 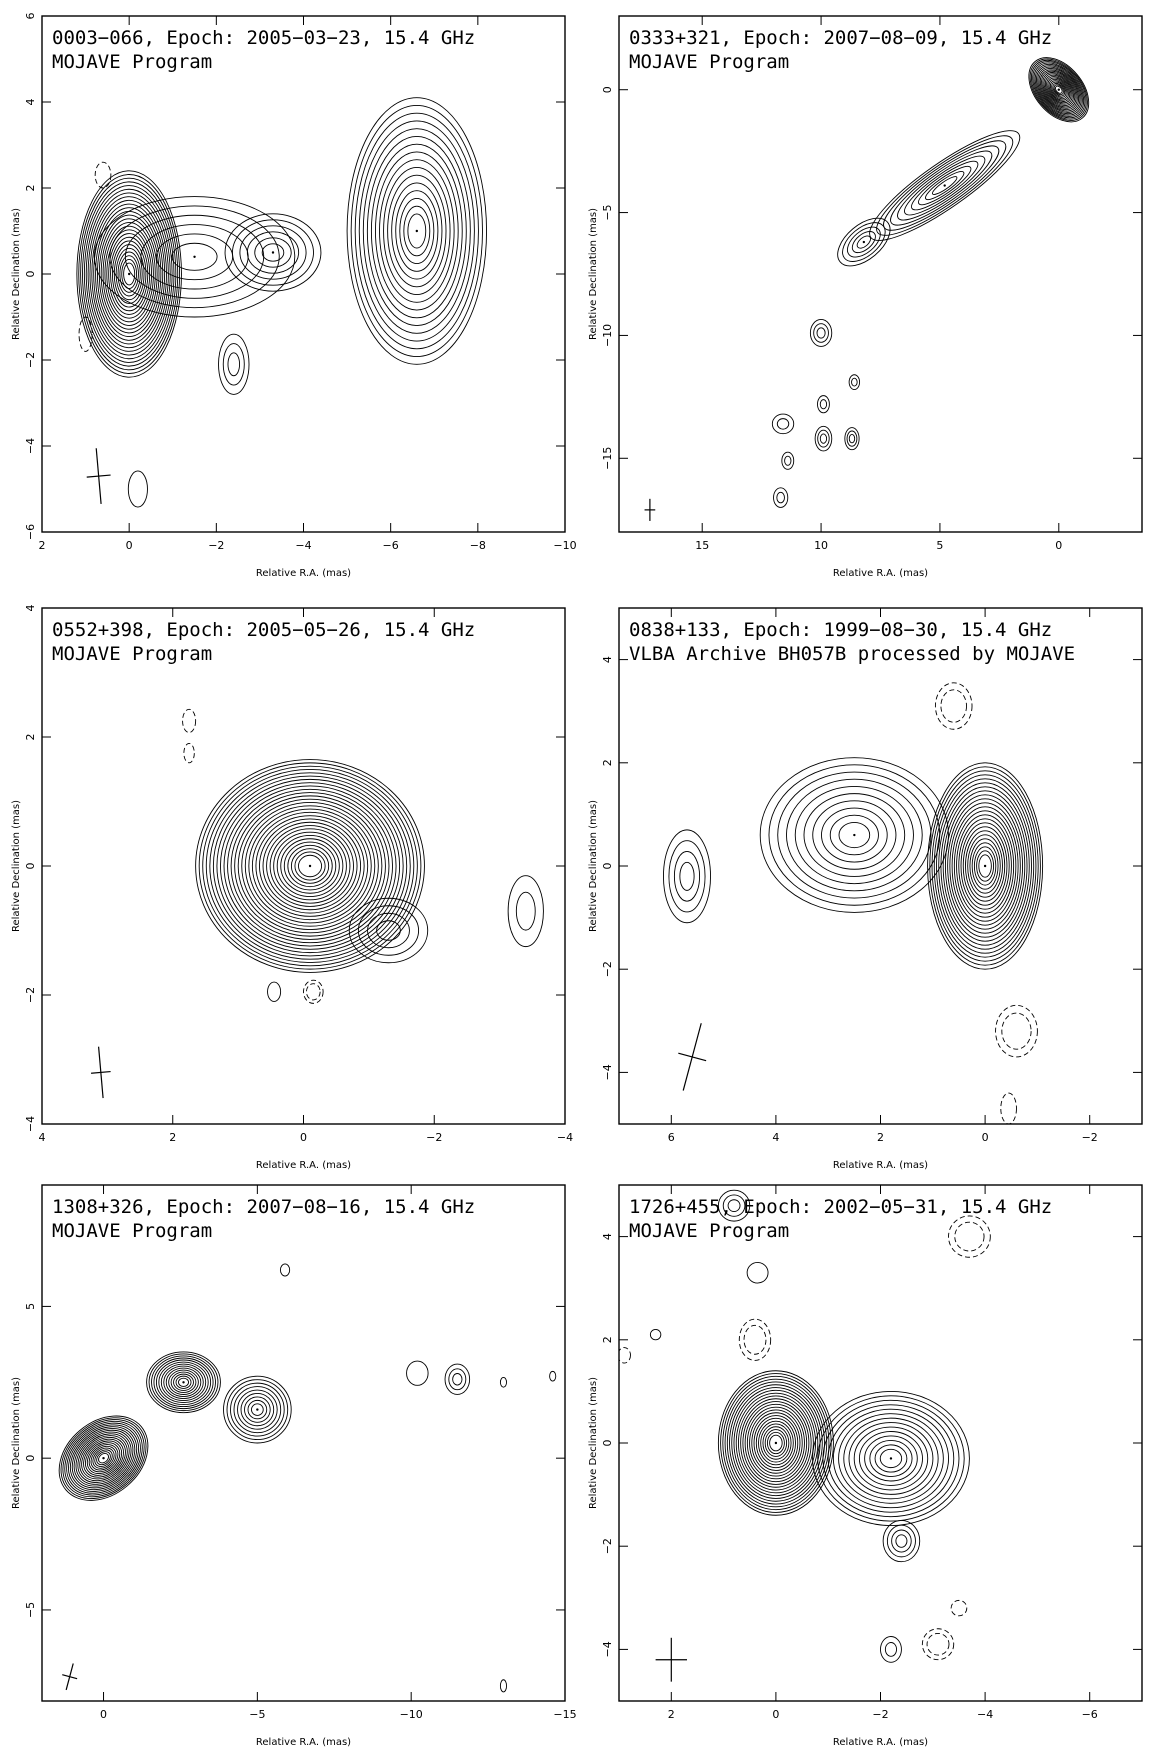 What do you see at coordinates (840, 1207) in the screenshot?
I see `chart-title: 1726+455, Epoch: 2002−05−31, 15.4 GHz` at bounding box center [840, 1207].